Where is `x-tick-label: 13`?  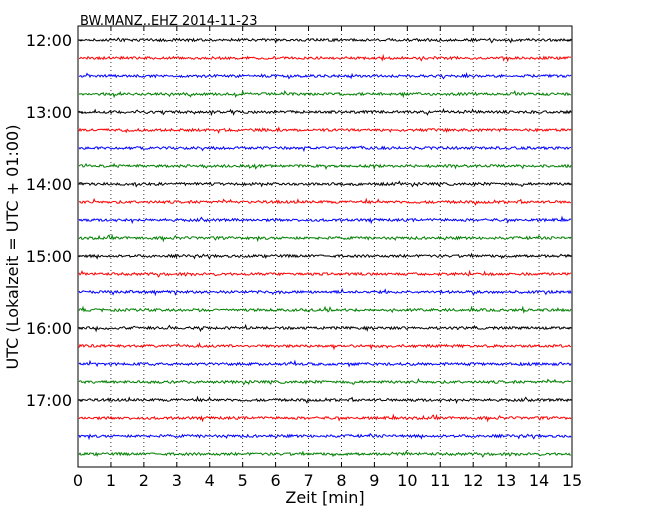
x-tick-label: 13 is located at coordinates (506, 480).